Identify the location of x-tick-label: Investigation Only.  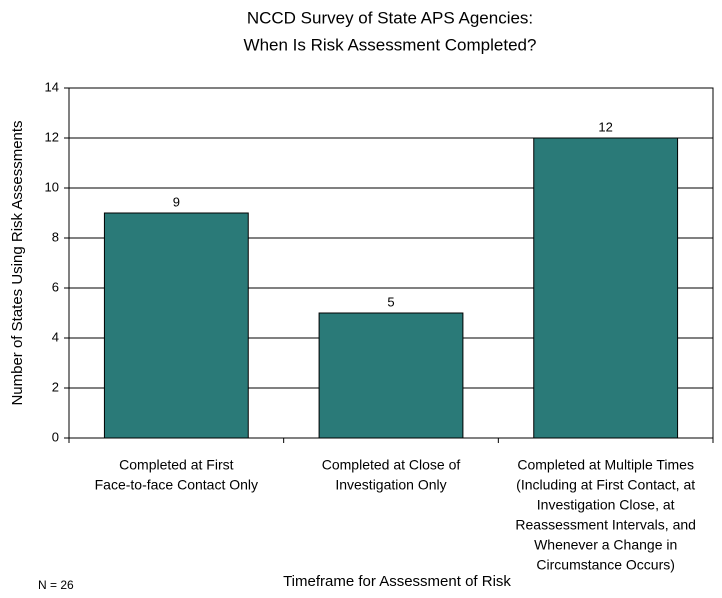
(390, 485).